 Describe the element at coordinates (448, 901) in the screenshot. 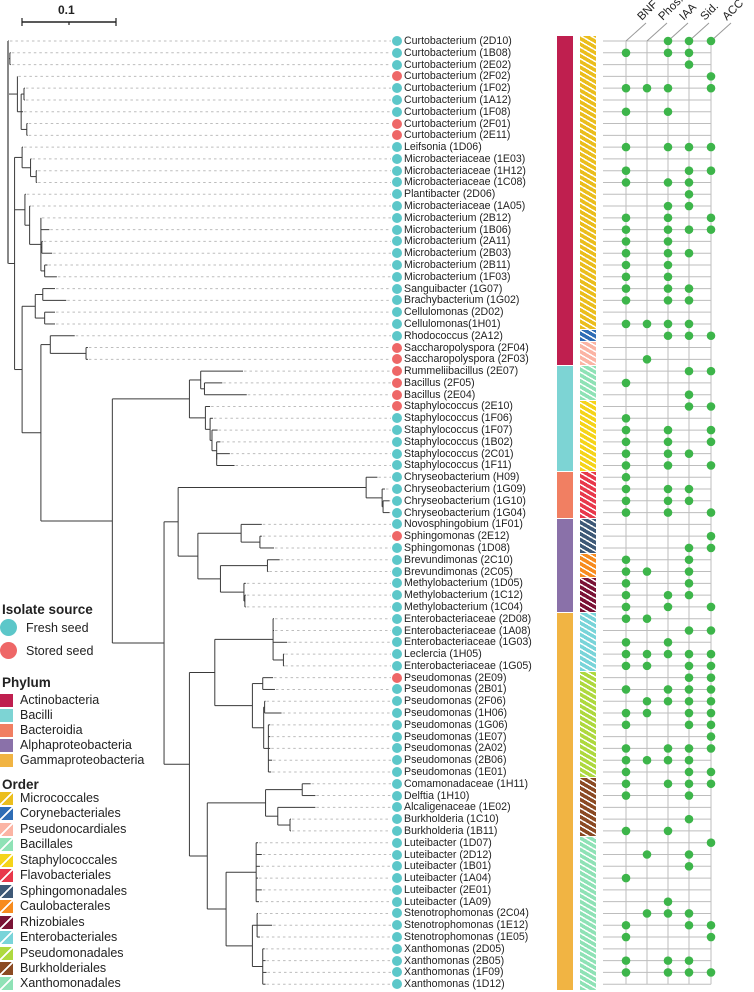

I see `isolate-name: Luteibacter (1A09)` at that location.